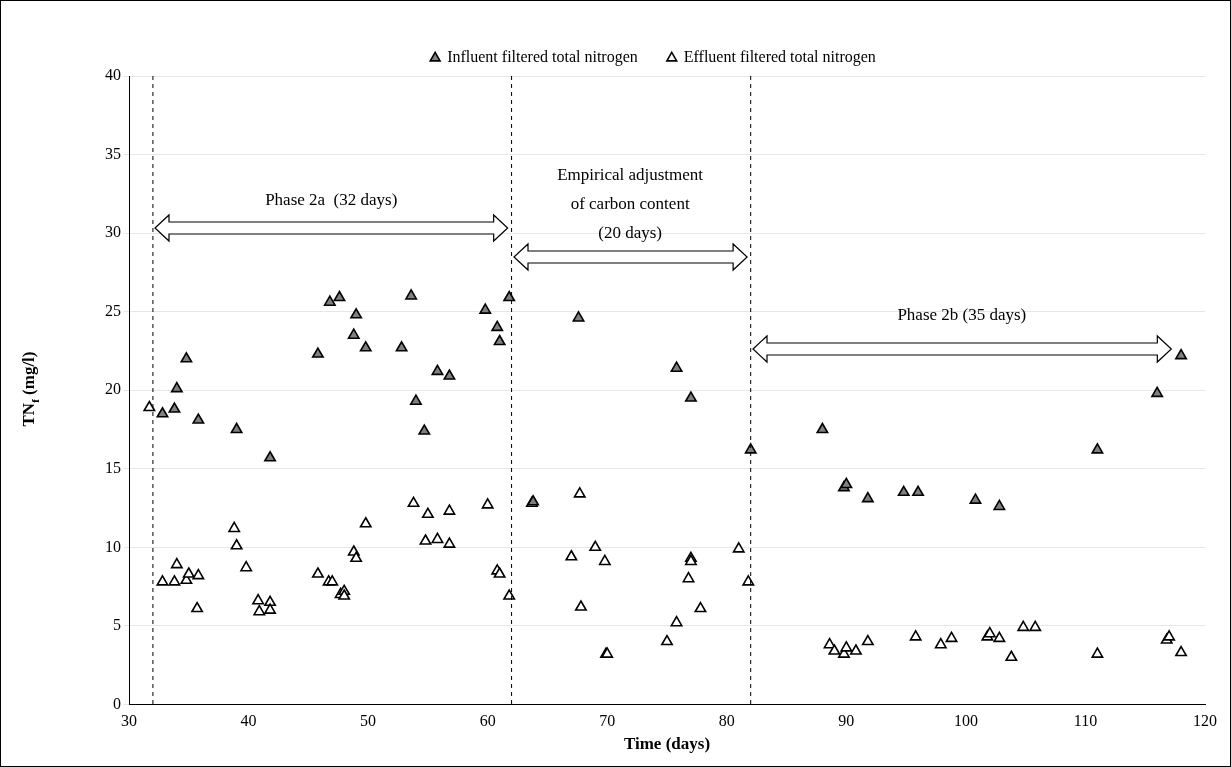 The height and width of the screenshot is (767, 1231). What do you see at coordinates (1085, 721) in the screenshot?
I see `x-tick-label: 110` at bounding box center [1085, 721].